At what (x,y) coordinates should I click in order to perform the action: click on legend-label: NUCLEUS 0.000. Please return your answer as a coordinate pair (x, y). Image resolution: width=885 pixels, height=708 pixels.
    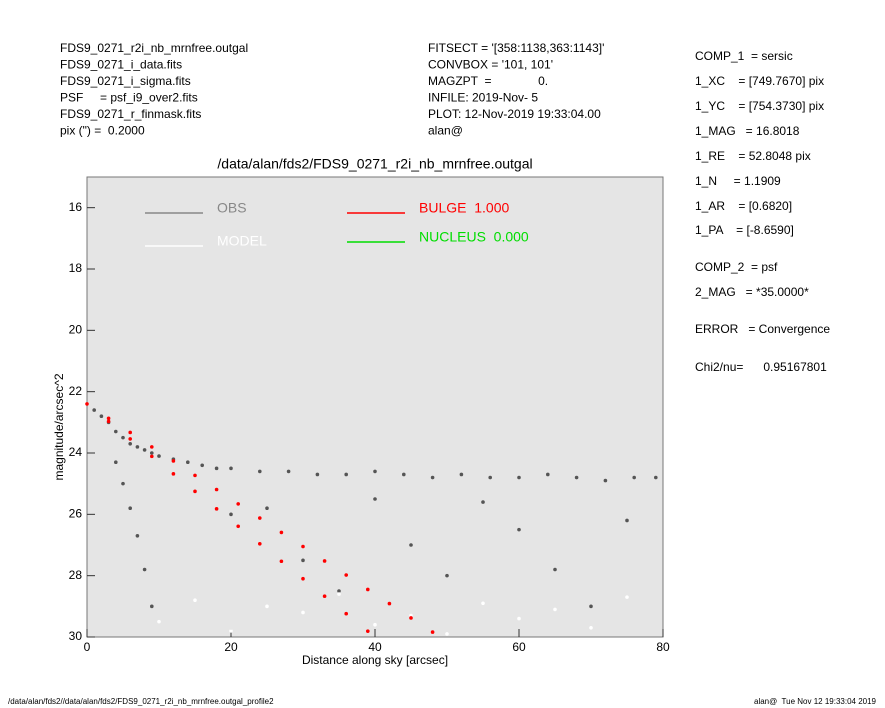
    Looking at the image, I should click on (474, 237).